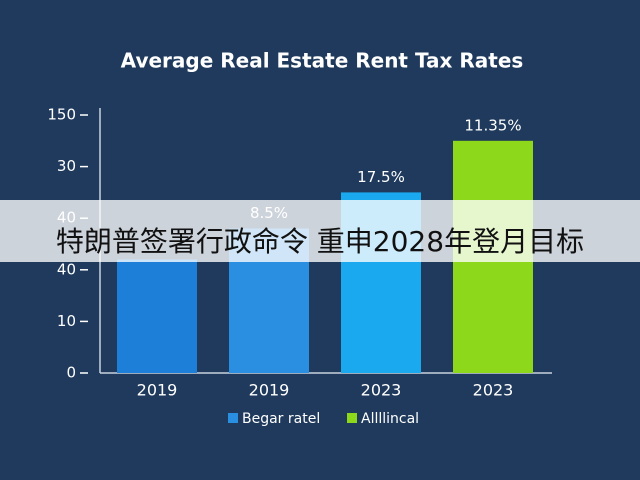  Describe the element at coordinates (66, 166) in the screenshot. I see `y-tick-label: 30` at that location.